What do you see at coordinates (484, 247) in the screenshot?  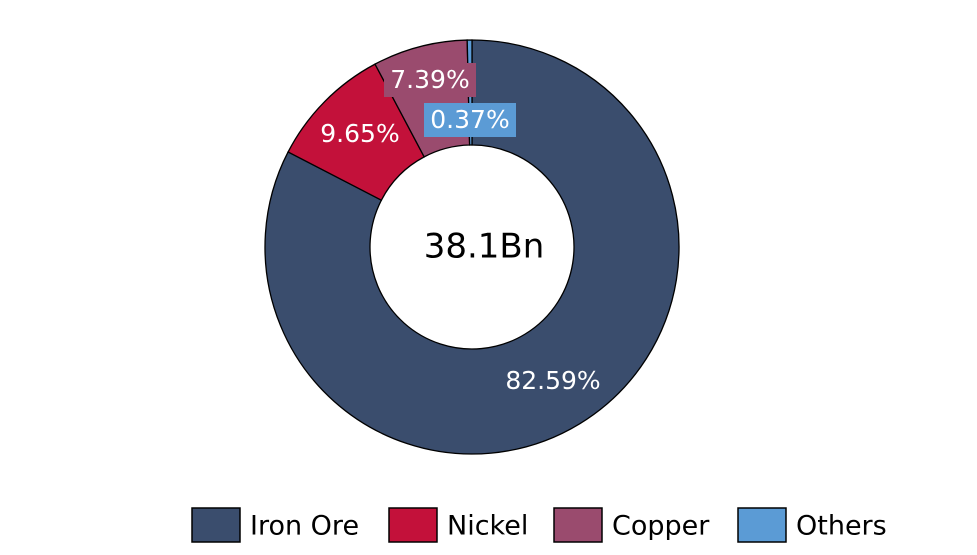 I see `center-label: 38.1Bn` at bounding box center [484, 247].